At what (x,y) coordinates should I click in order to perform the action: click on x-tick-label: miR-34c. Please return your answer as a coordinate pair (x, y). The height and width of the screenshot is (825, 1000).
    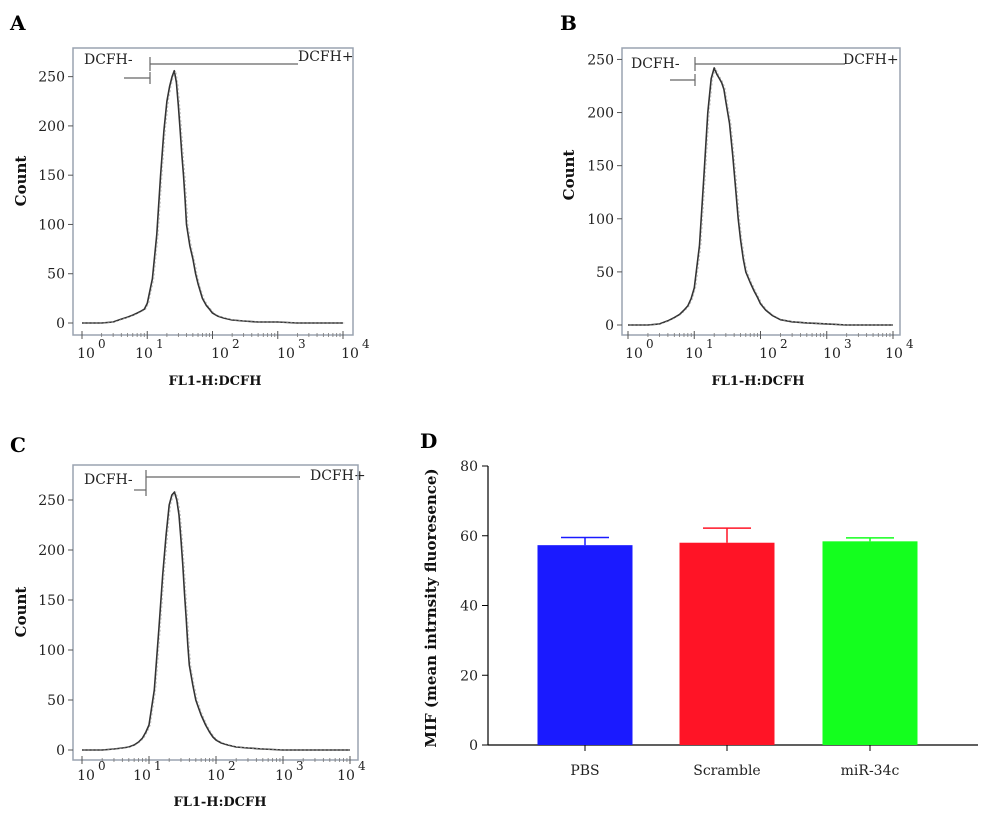
    Looking at the image, I should click on (870, 771).